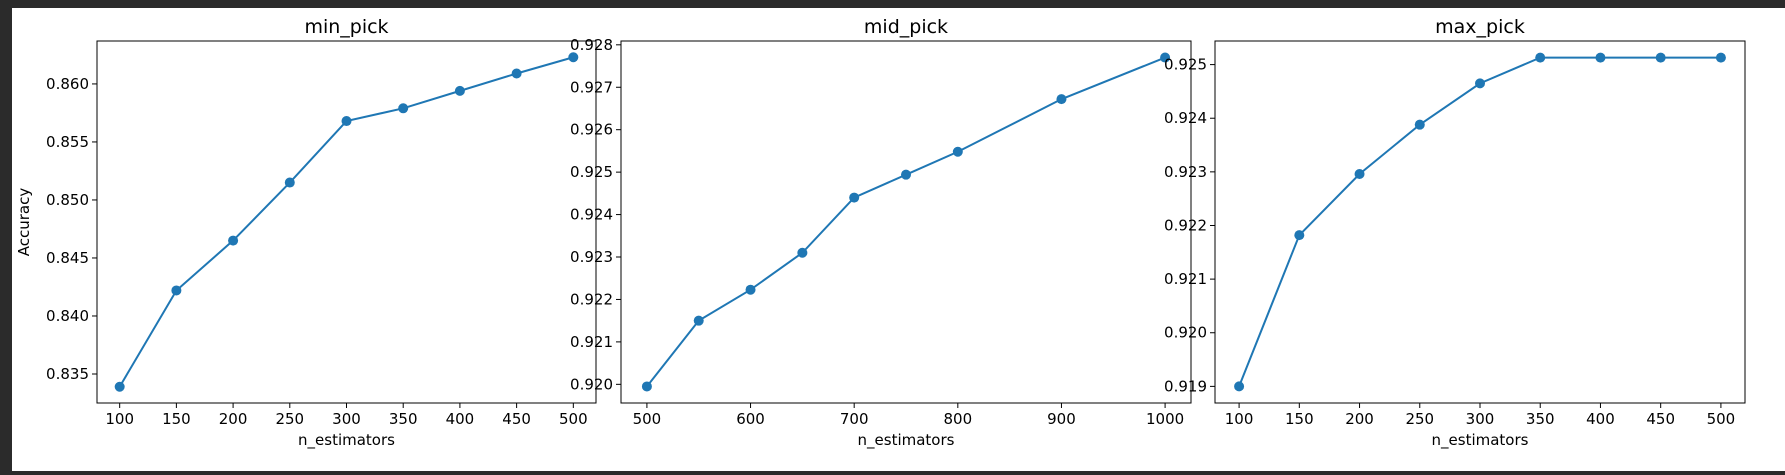 The width and height of the screenshot is (1785, 475). Describe the element at coordinates (591, 87) in the screenshot. I see `y-tick-label: 0.927` at that location.